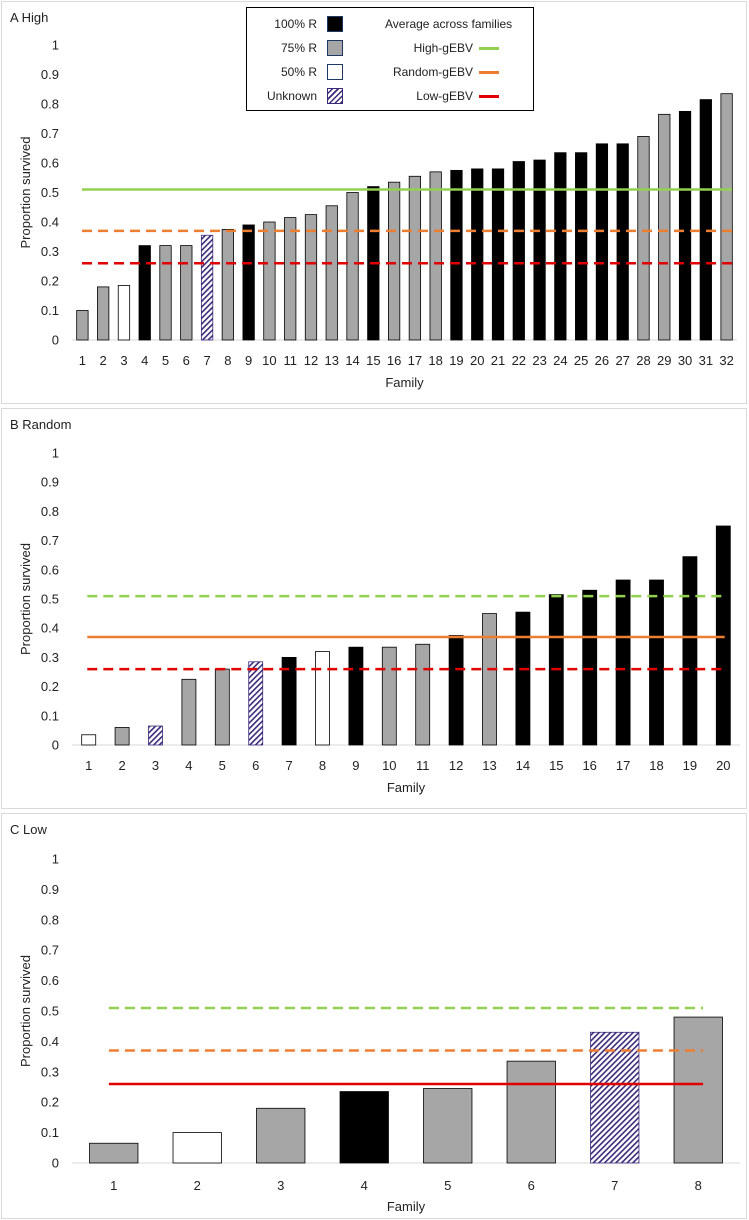 This screenshot has width=749, height=1220. I want to click on x-tick-label: 12, so click(311, 360).